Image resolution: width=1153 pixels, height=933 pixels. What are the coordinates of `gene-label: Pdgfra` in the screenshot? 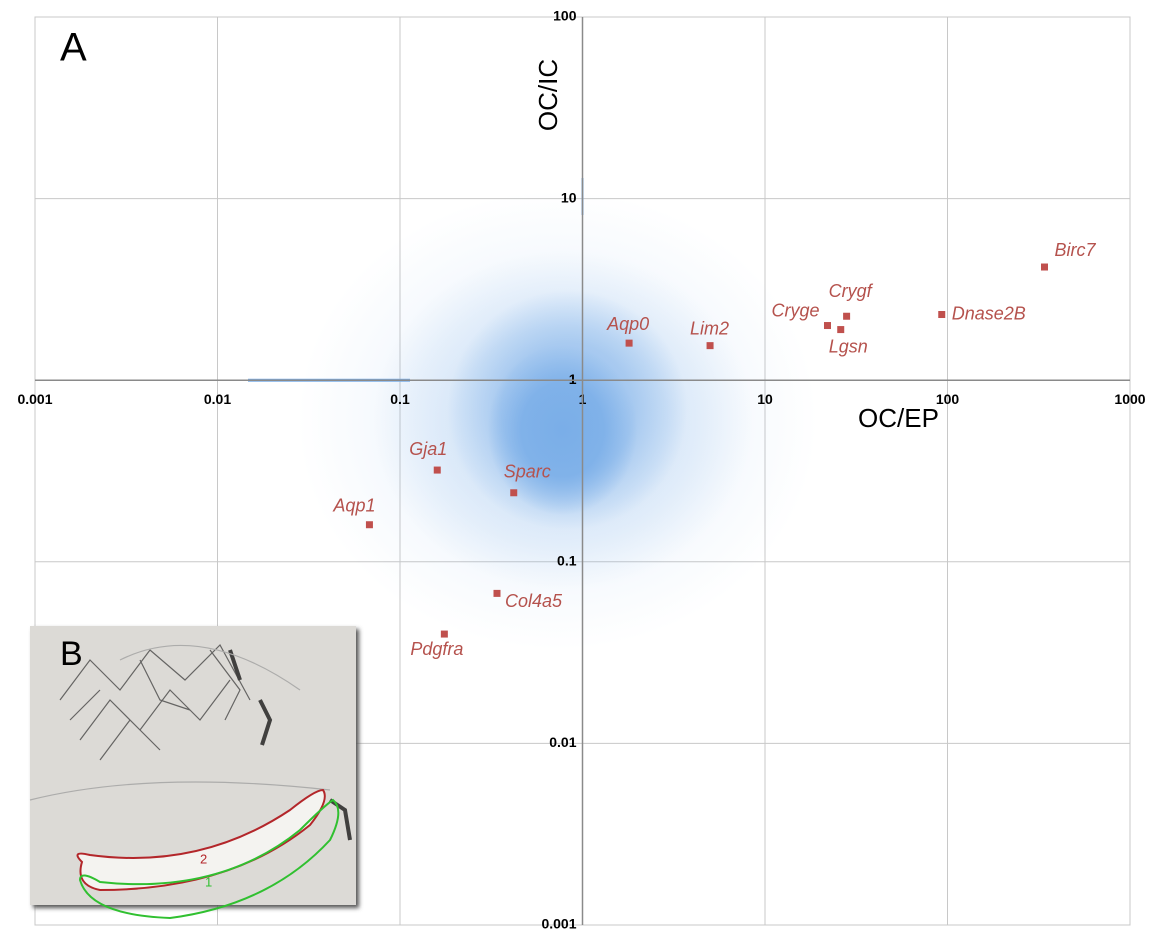 It's located at (436, 649).